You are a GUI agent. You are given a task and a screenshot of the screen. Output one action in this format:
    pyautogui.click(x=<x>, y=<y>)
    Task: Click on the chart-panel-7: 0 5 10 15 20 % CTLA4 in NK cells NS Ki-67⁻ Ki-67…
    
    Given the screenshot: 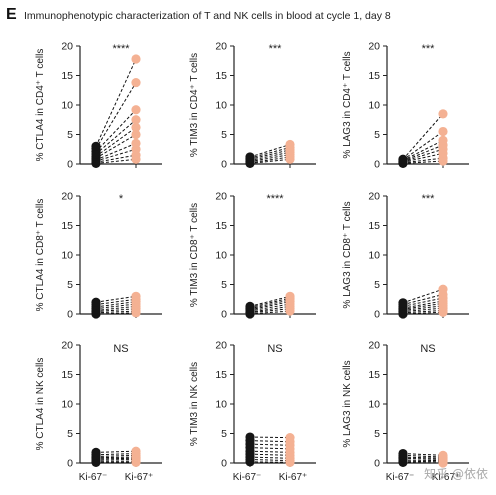 What is the action you would take?
    pyautogui.click(x=98, y=411)
    